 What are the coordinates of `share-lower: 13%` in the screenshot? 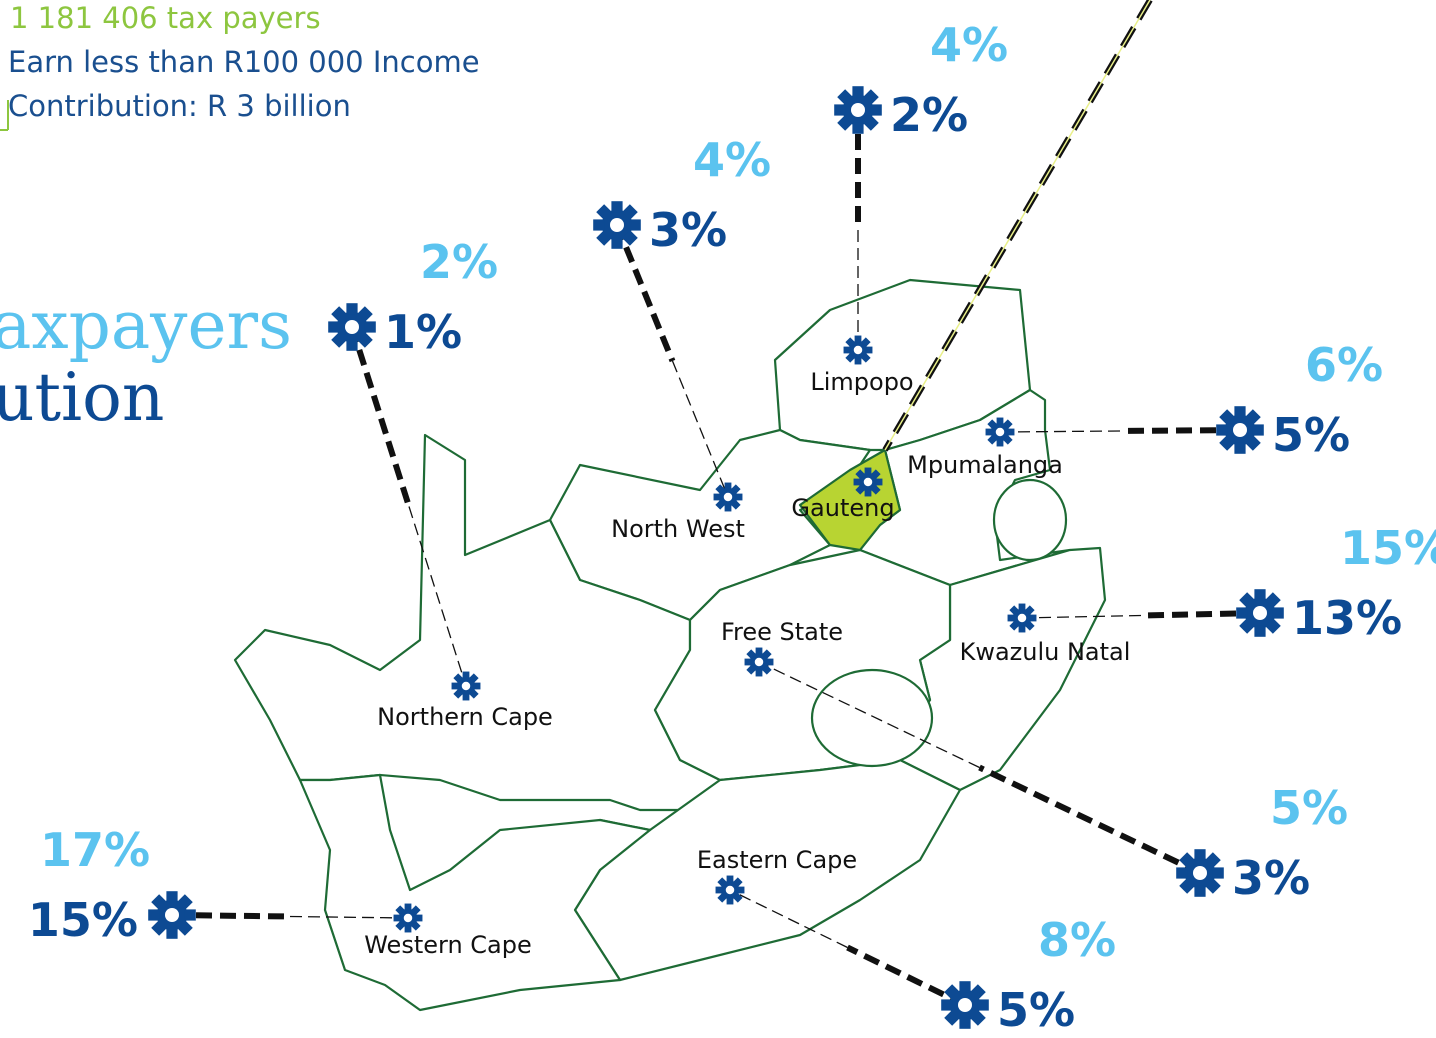 It's located at (1347, 618).